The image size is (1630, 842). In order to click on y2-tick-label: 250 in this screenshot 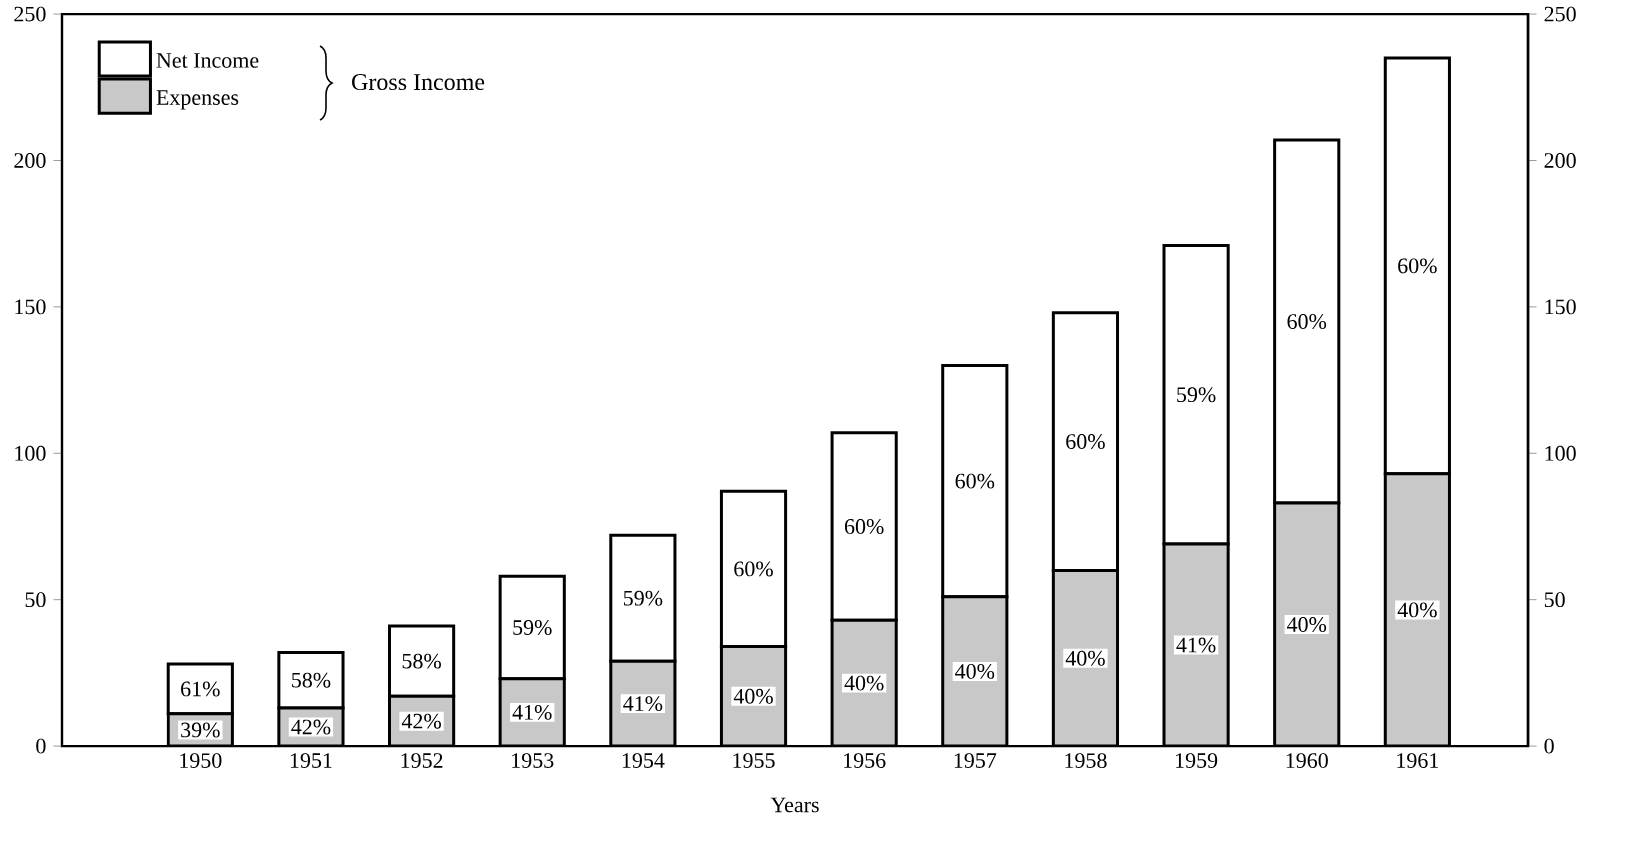, I will do `click(1560, 14)`.